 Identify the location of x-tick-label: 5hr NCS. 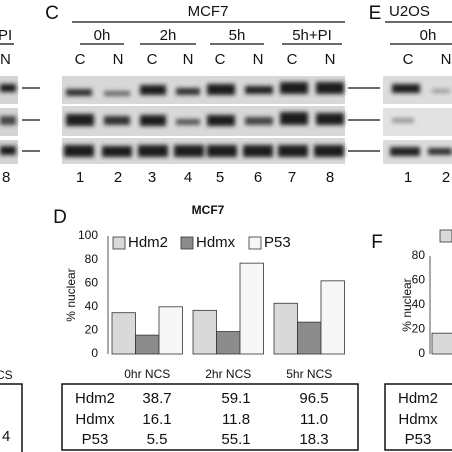
(309, 374).